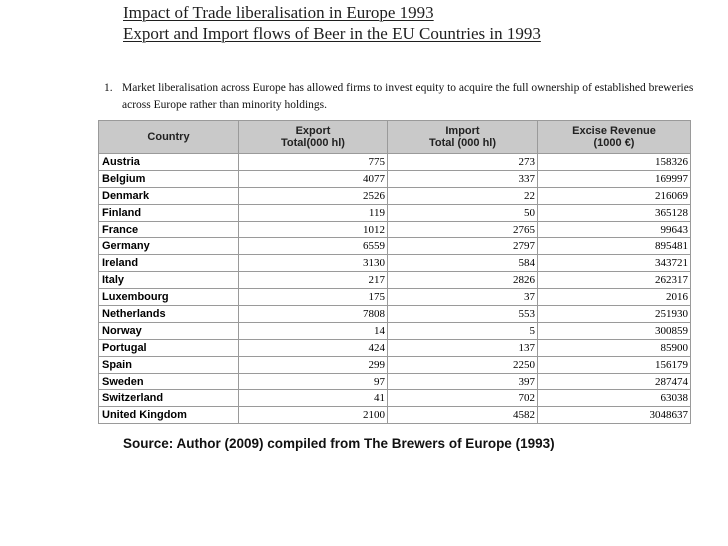 The width and height of the screenshot is (728, 546). I want to click on cell-import: 553, so click(462, 314).